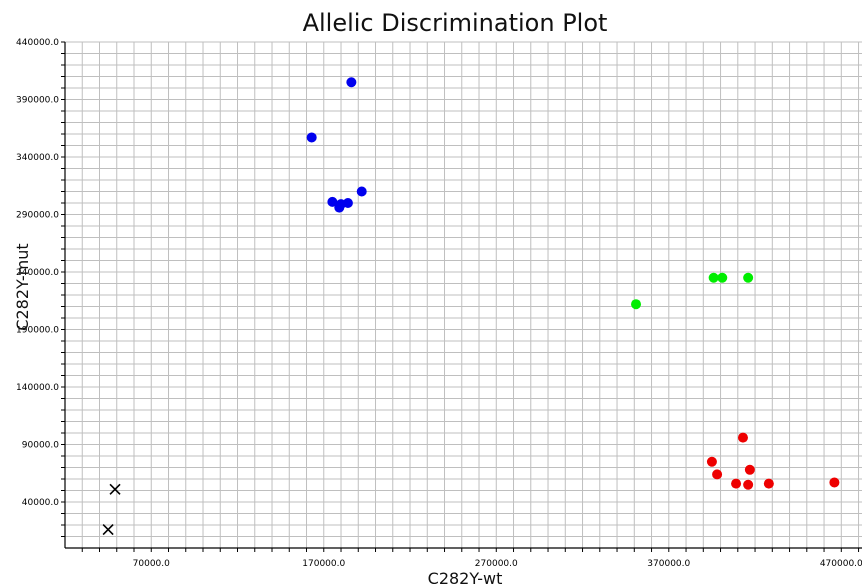 This screenshot has width=862, height=587. What do you see at coordinates (455, 23) in the screenshot?
I see `chart-title: Allelic Discrimination Plot` at bounding box center [455, 23].